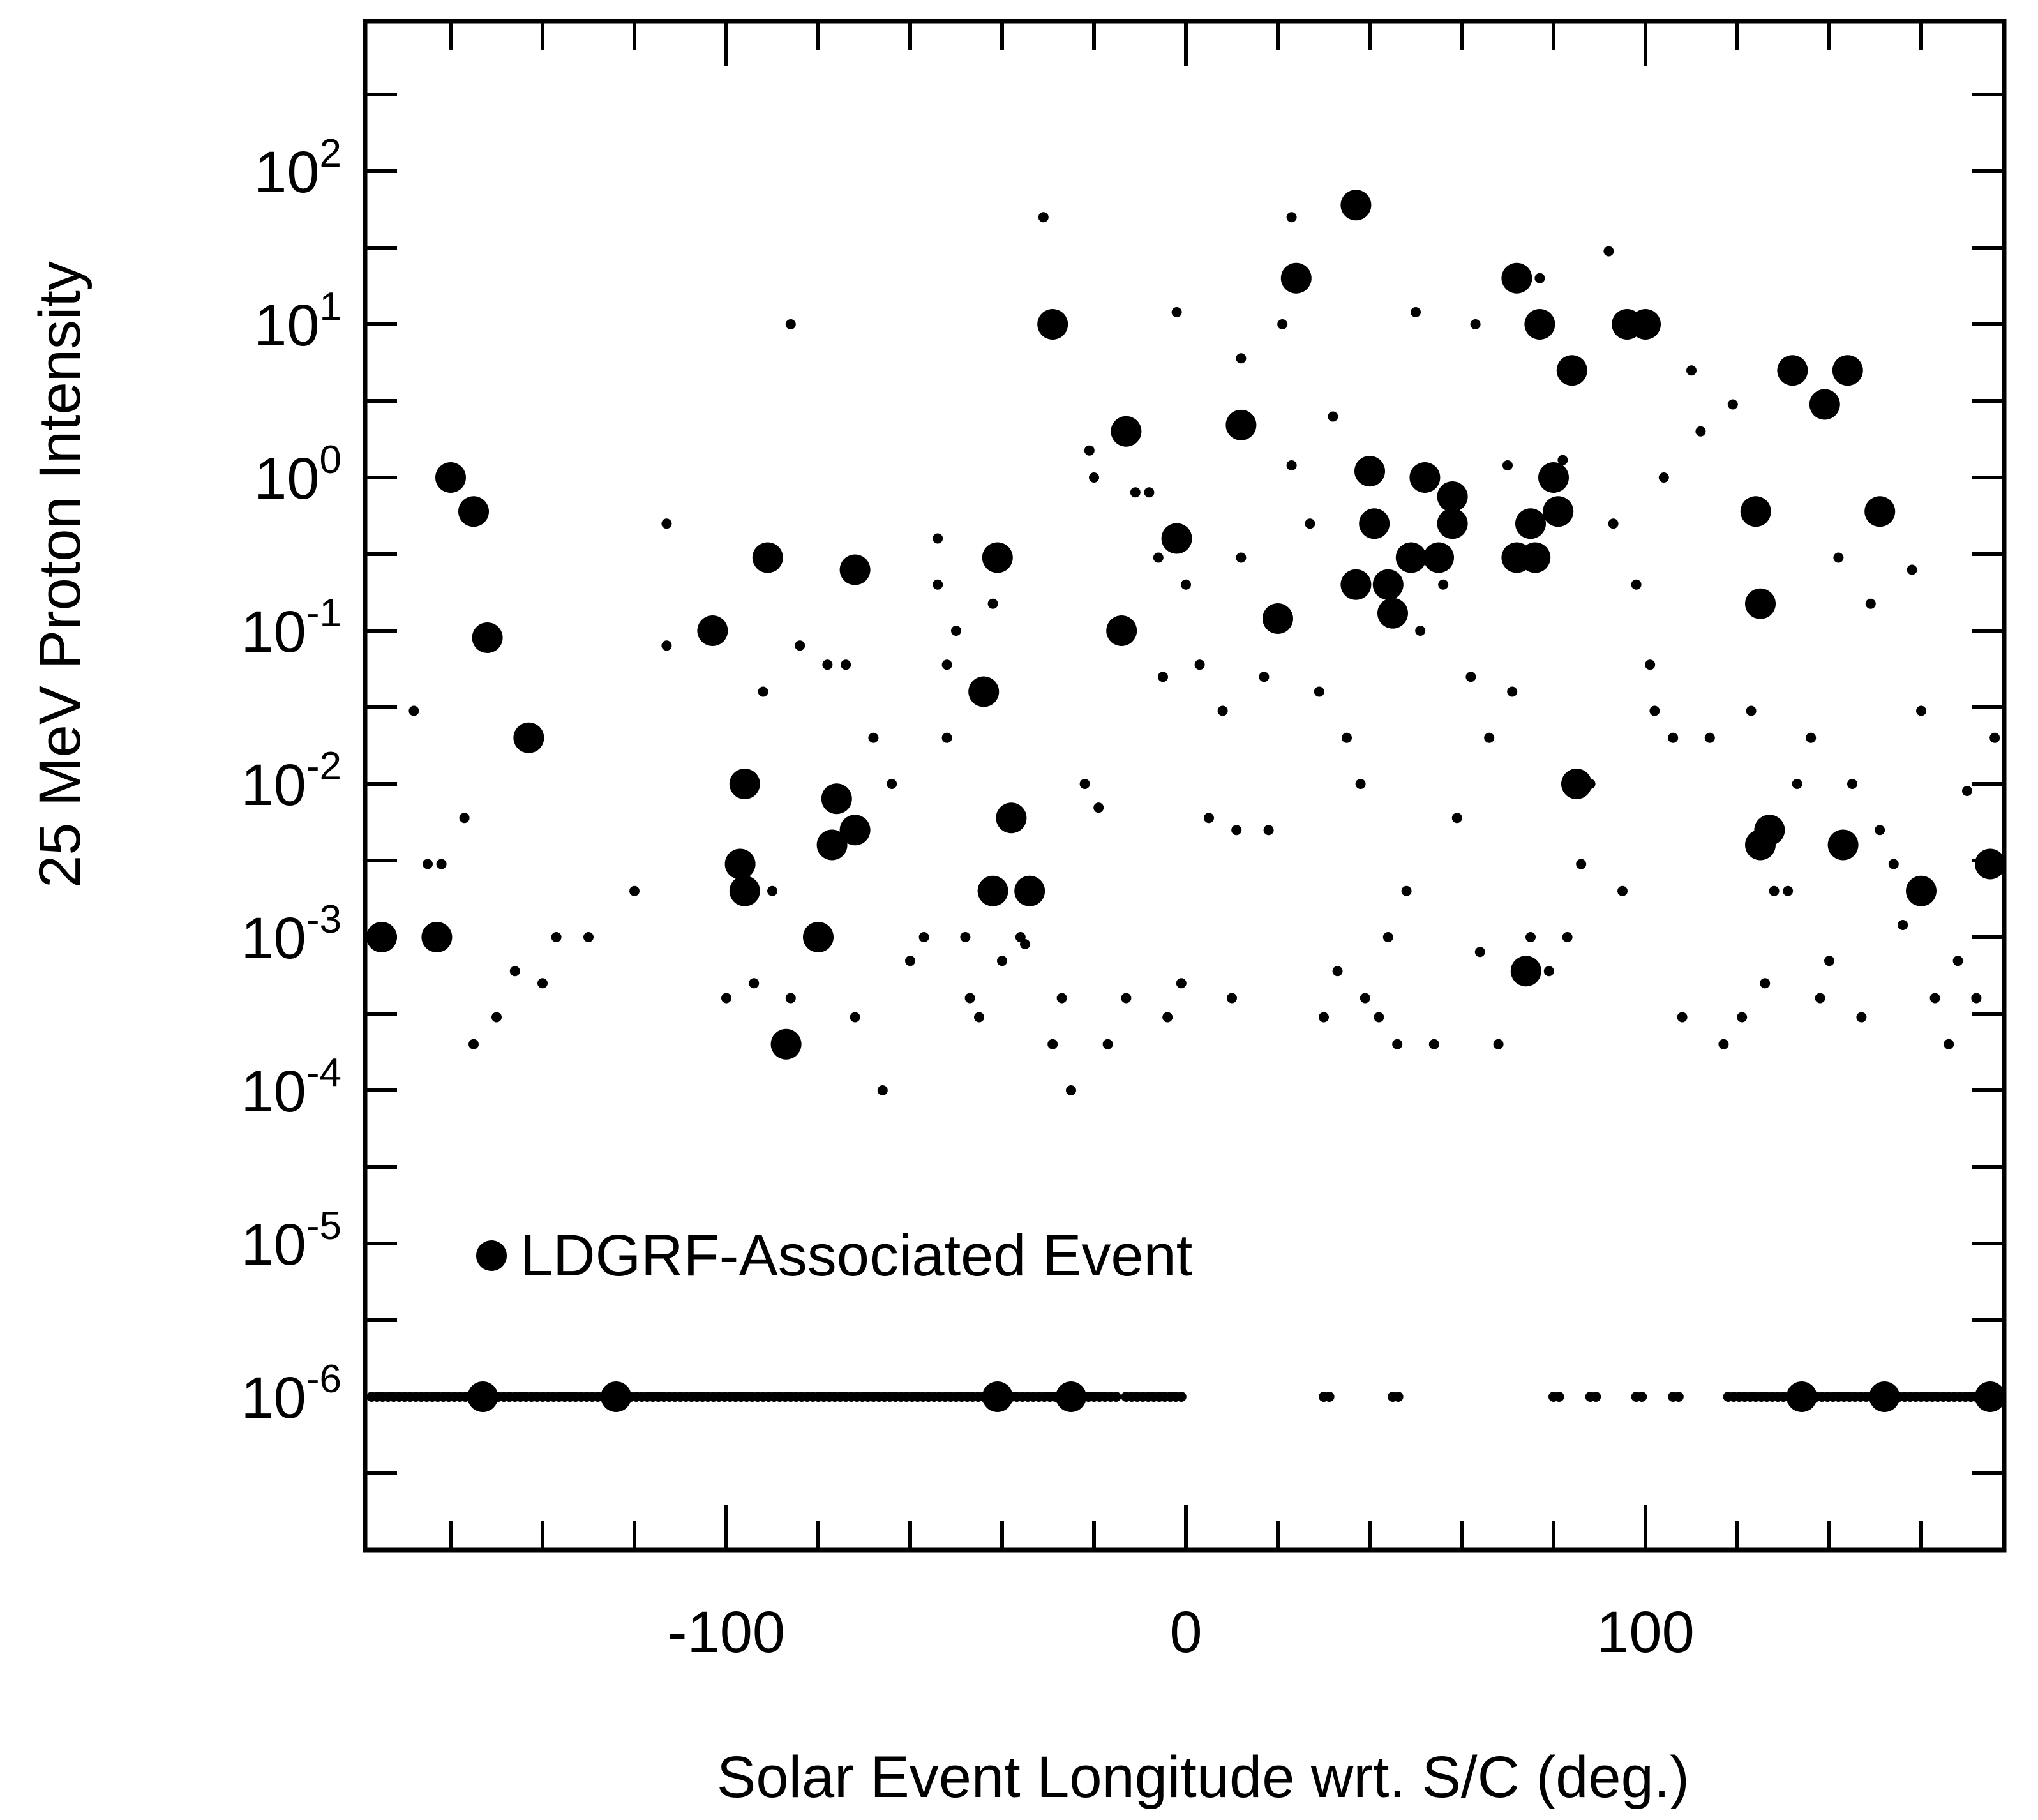 This screenshot has width=2038, height=1820. Describe the element at coordinates (1645, 1632) in the screenshot. I see `x-tick-label: 100` at that location.